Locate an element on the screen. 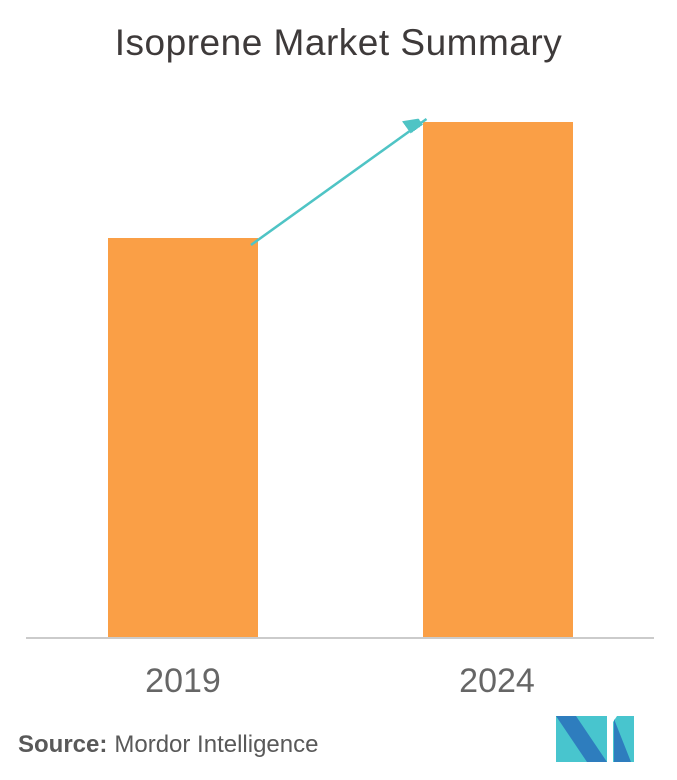 The height and width of the screenshot is (780, 677). bar-2019 is located at coordinates (183, 438).